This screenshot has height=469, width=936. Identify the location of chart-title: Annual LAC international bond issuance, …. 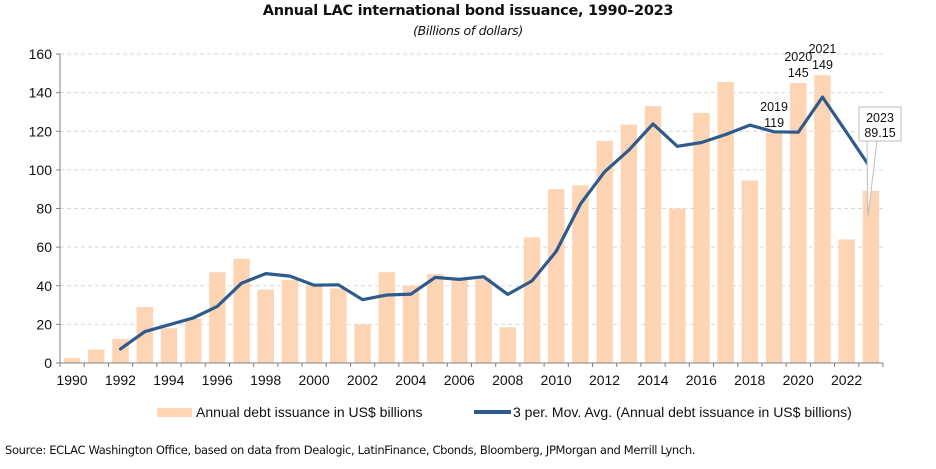
(468, 11).